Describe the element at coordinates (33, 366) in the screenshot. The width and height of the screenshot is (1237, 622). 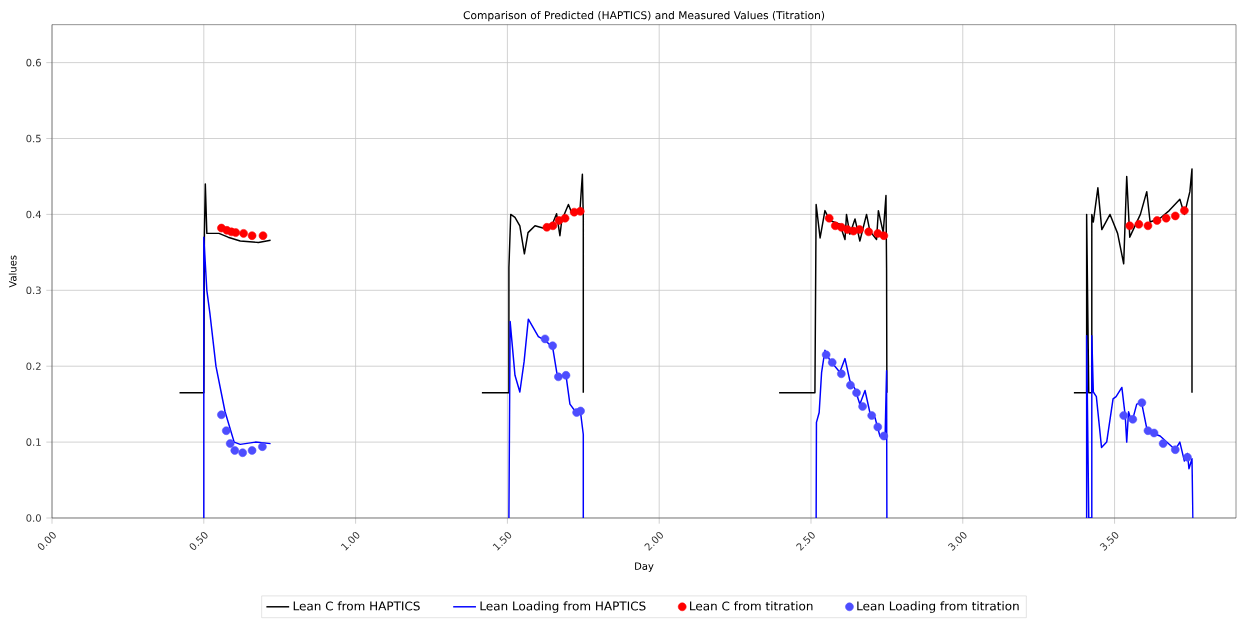
I see `y-tick-label: 0.2` at that location.